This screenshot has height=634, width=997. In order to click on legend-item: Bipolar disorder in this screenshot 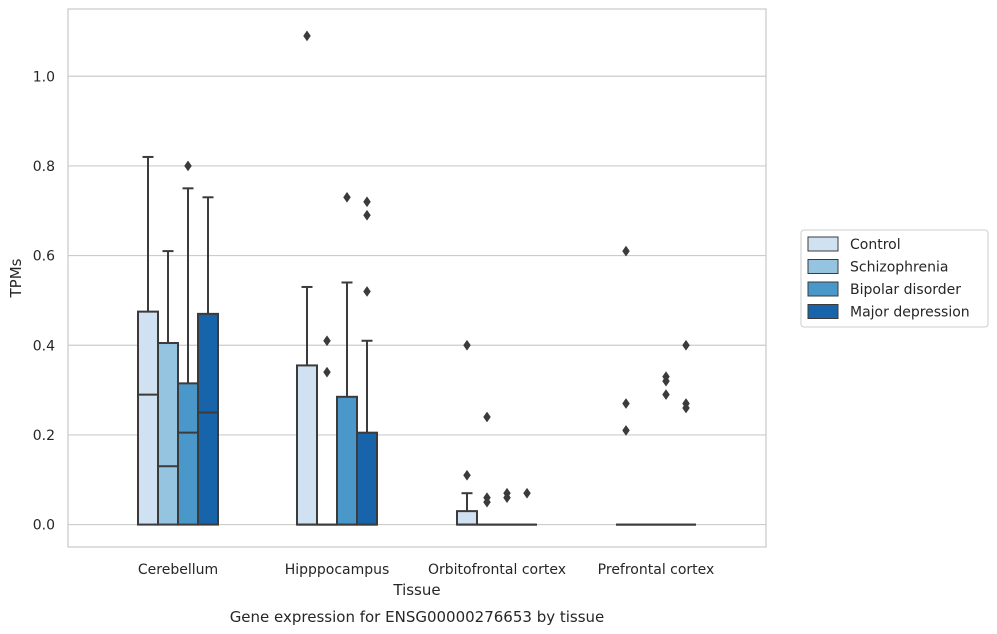, I will do `click(884, 289)`.